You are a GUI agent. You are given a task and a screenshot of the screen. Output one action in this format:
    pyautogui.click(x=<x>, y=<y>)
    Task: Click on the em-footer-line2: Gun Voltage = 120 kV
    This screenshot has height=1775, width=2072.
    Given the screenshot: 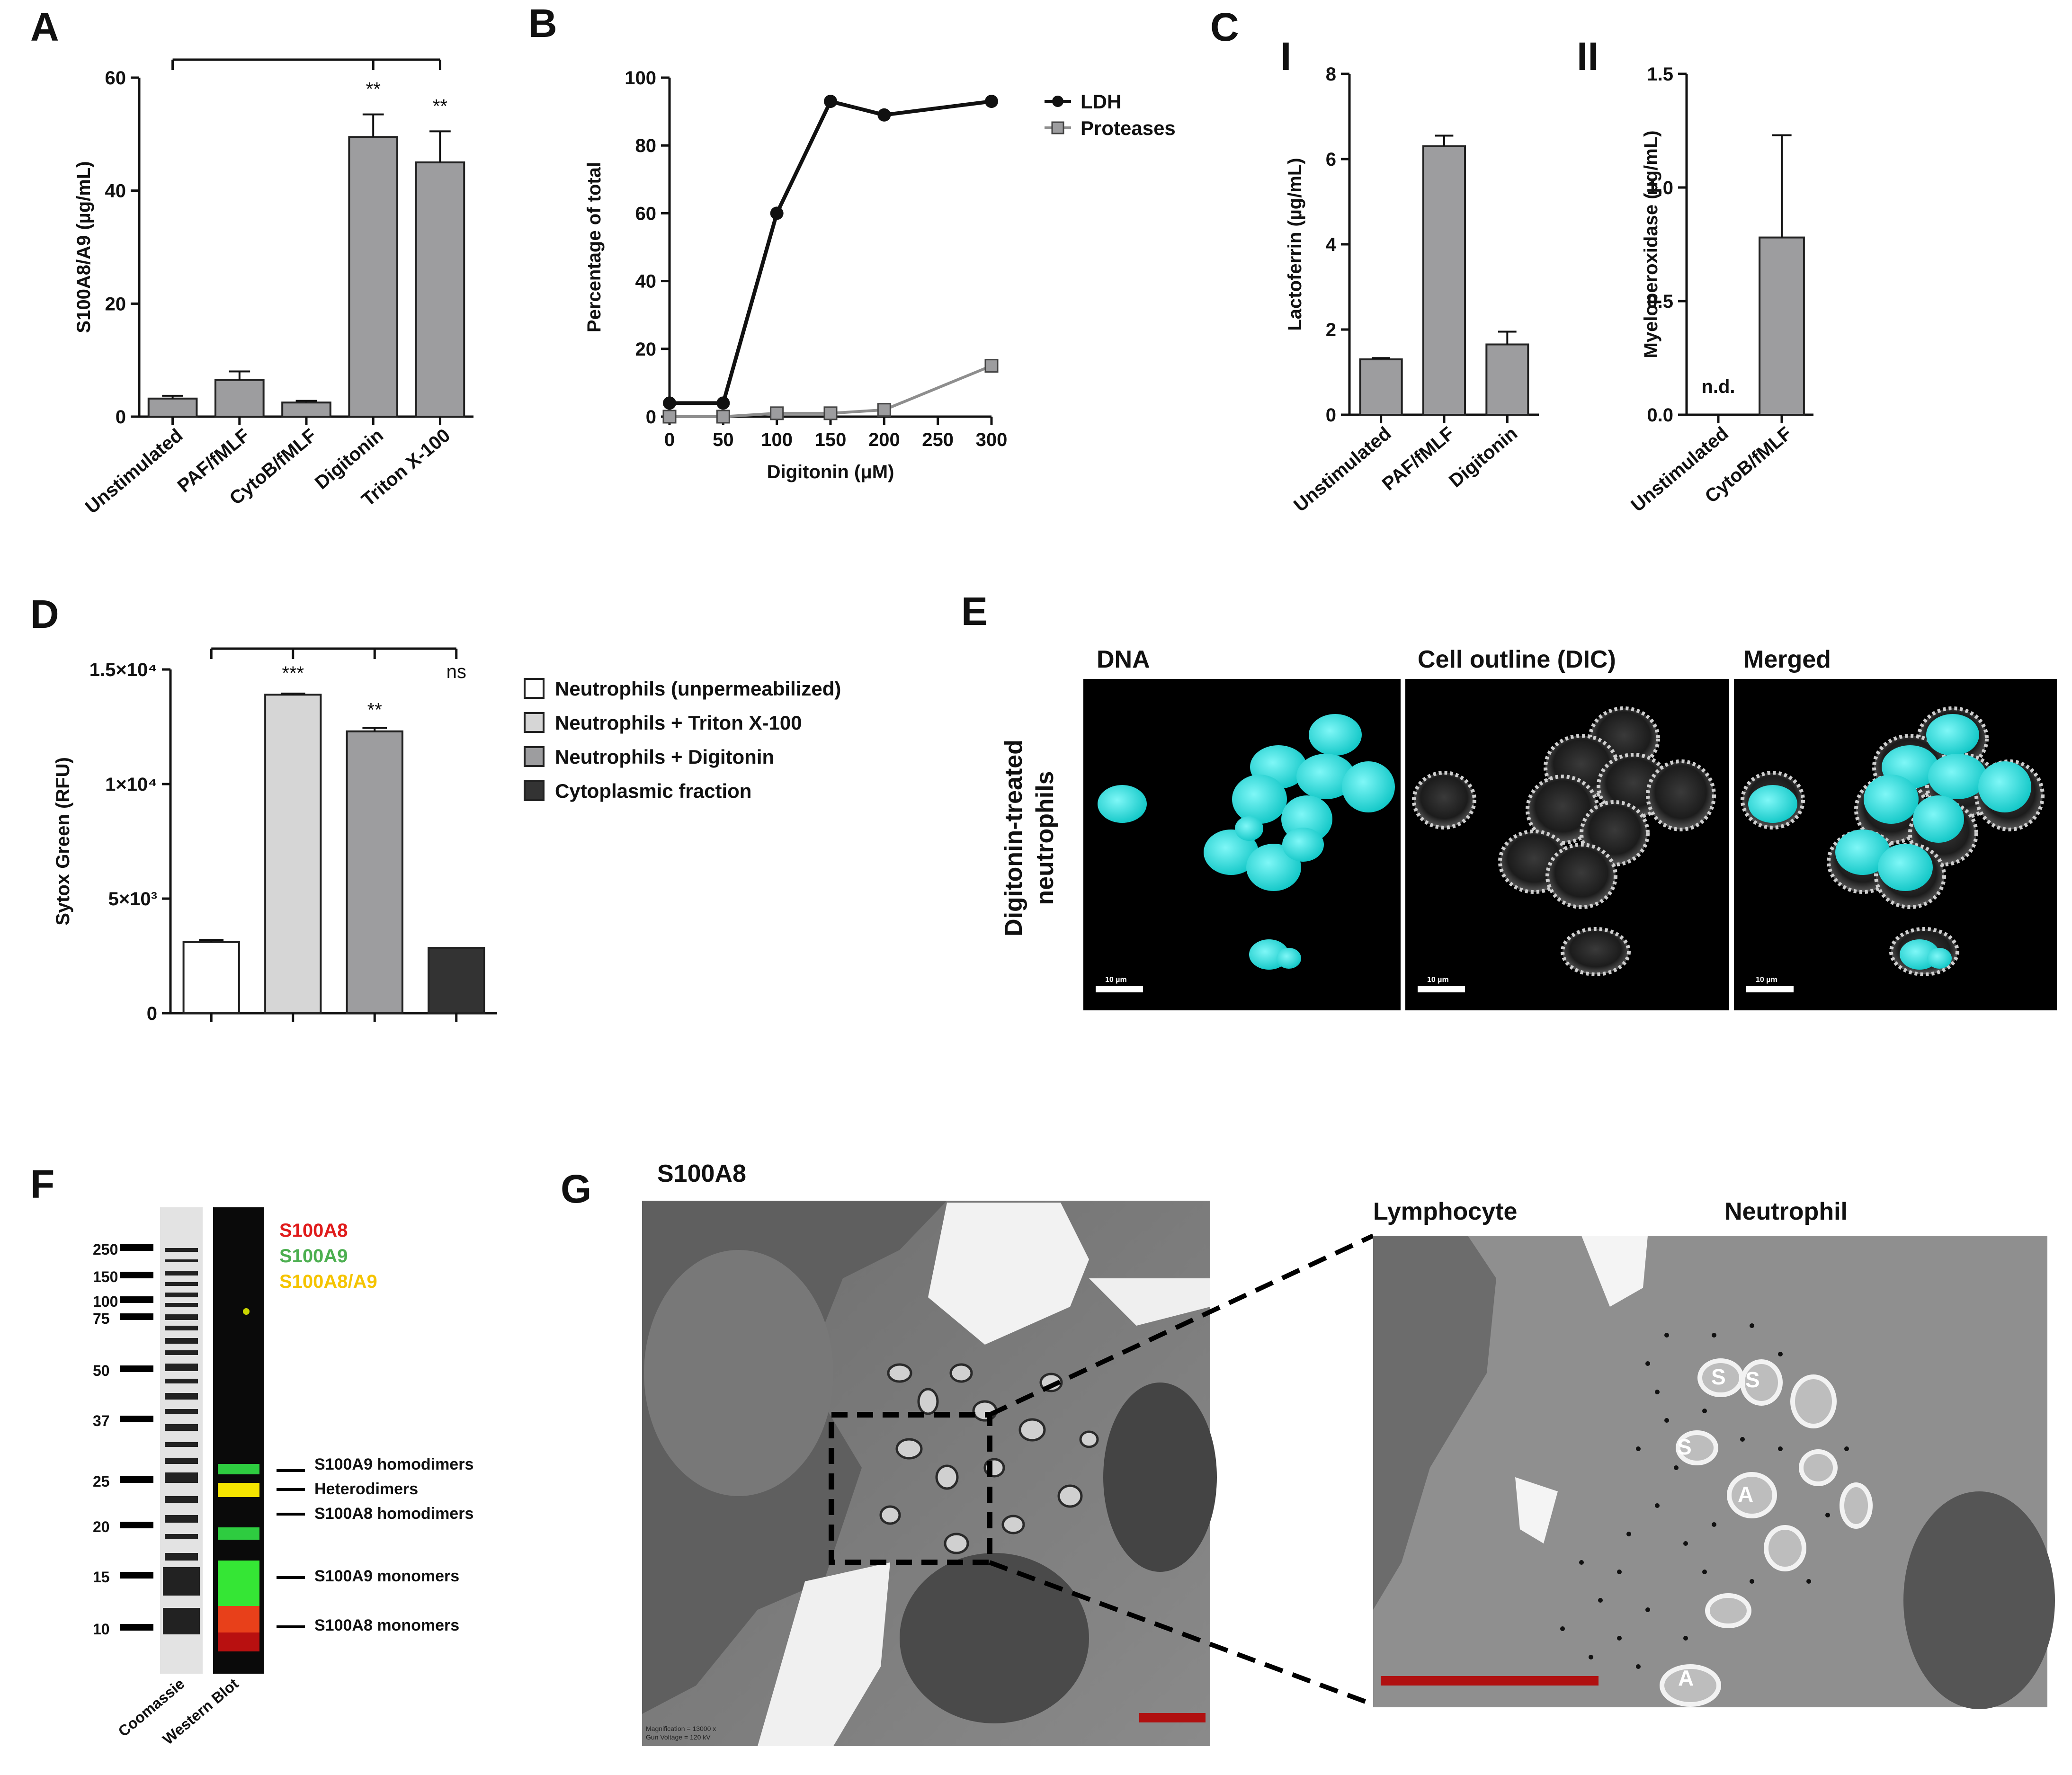 What is the action you would take?
    pyautogui.click(x=678, y=1737)
    